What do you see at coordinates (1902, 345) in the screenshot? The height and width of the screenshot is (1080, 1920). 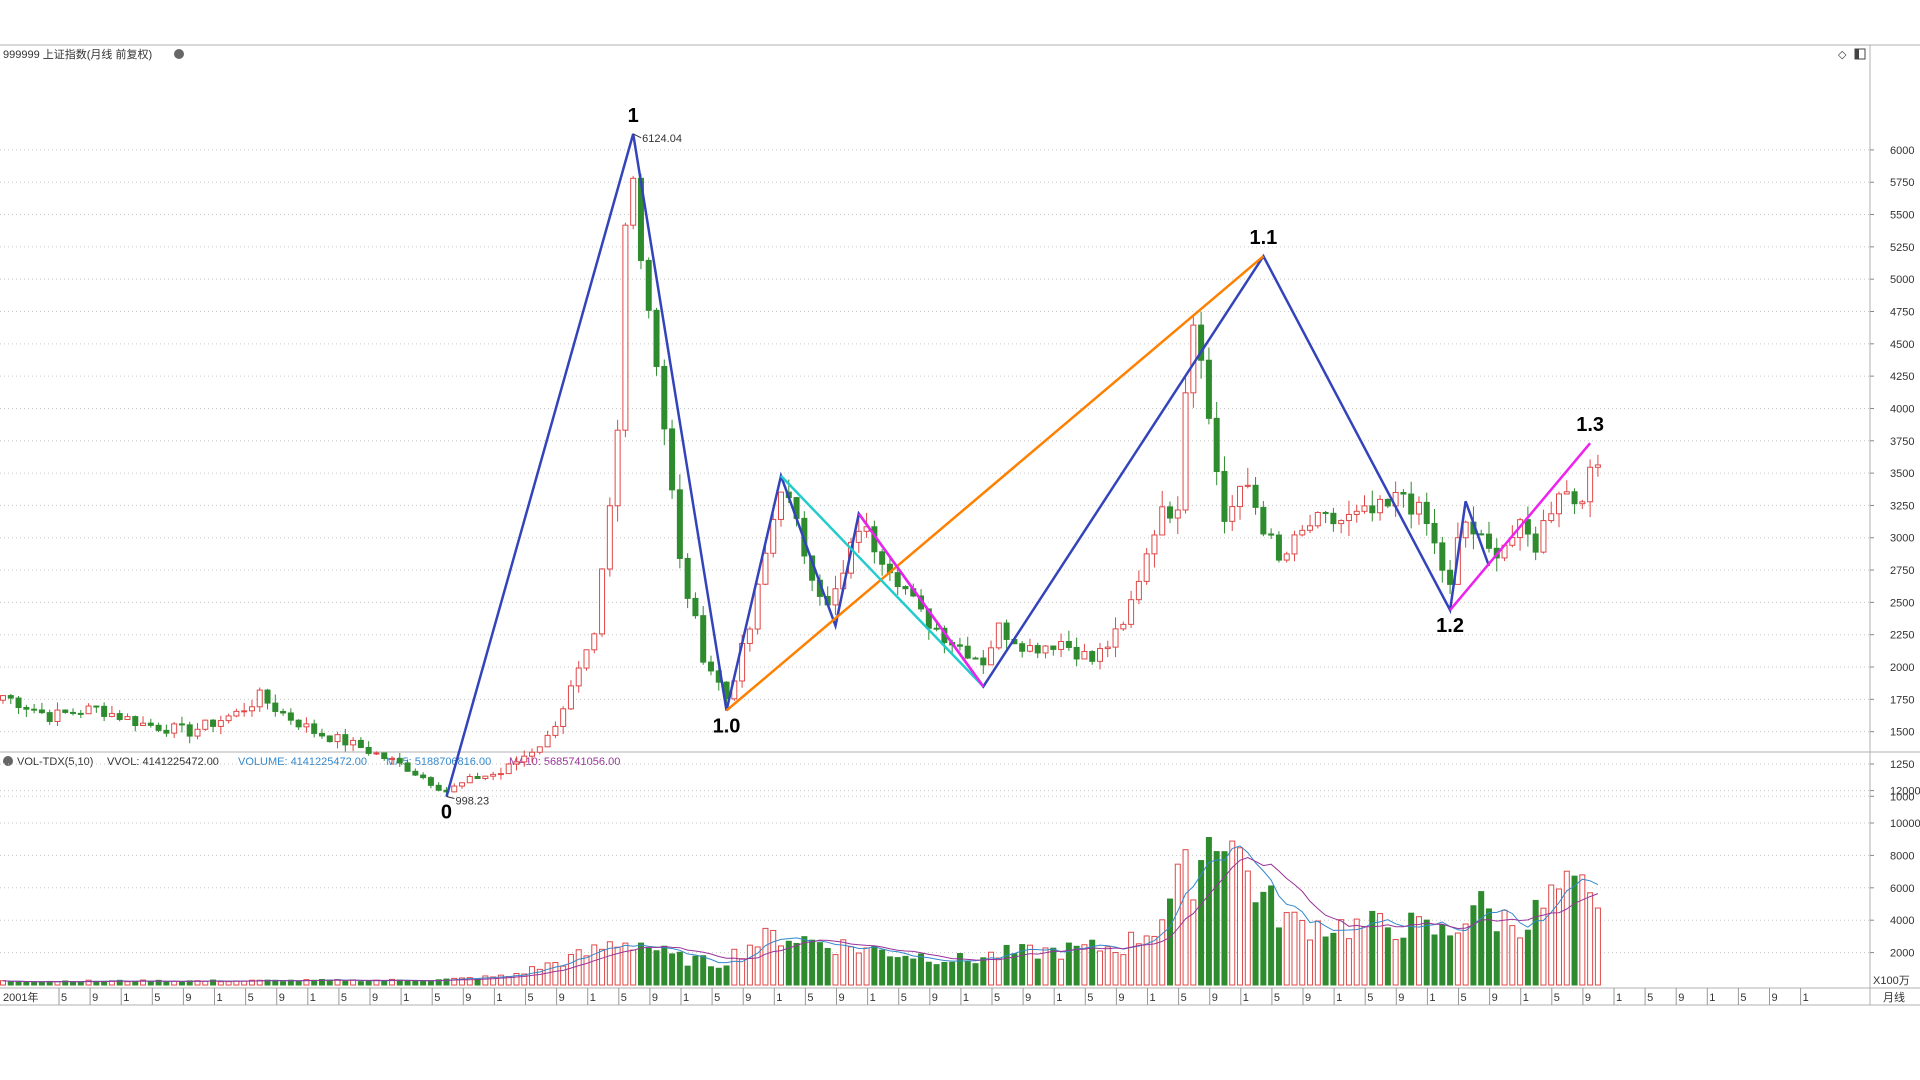 I see `price-tick-label: 4500` at bounding box center [1902, 345].